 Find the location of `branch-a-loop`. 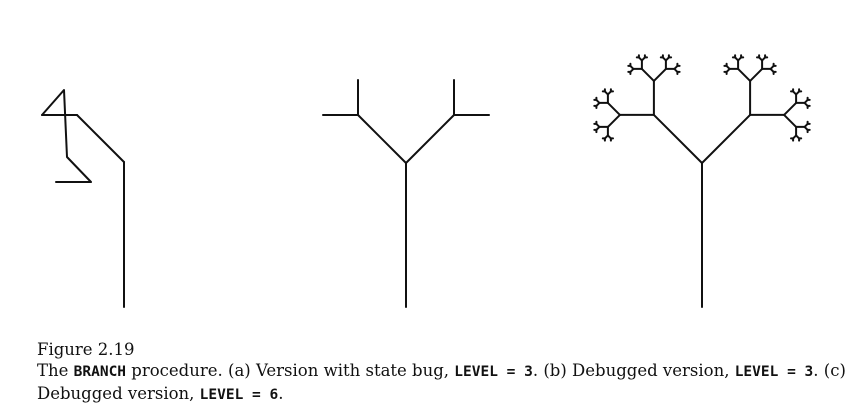

branch-a-loop is located at coordinates (66, 136).